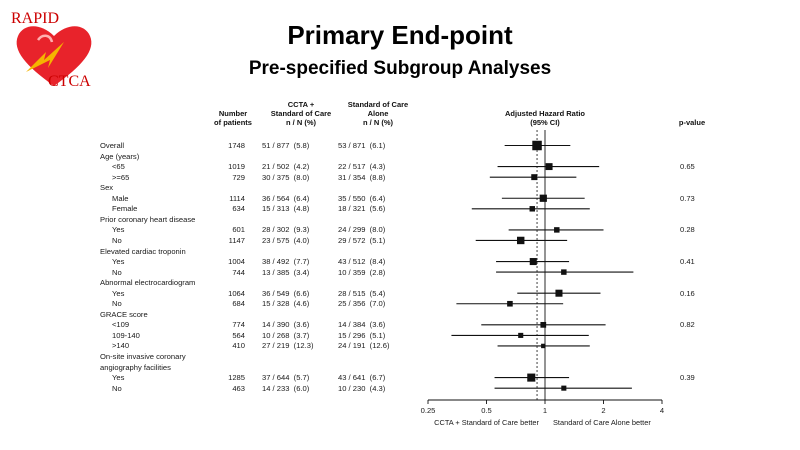 This screenshot has height=450, width=800. Describe the element at coordinates (121, 346) in the screenshot. I see `row-label: >140` at that location.